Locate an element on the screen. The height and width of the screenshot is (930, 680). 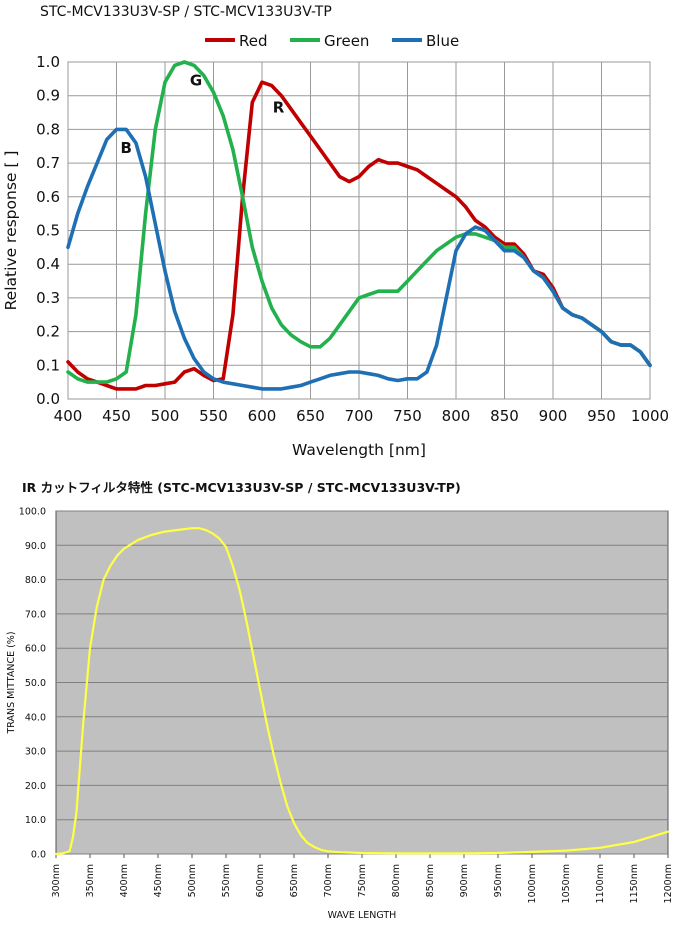
y-tick-label: 80.0 is located at coordinates (35, 580).